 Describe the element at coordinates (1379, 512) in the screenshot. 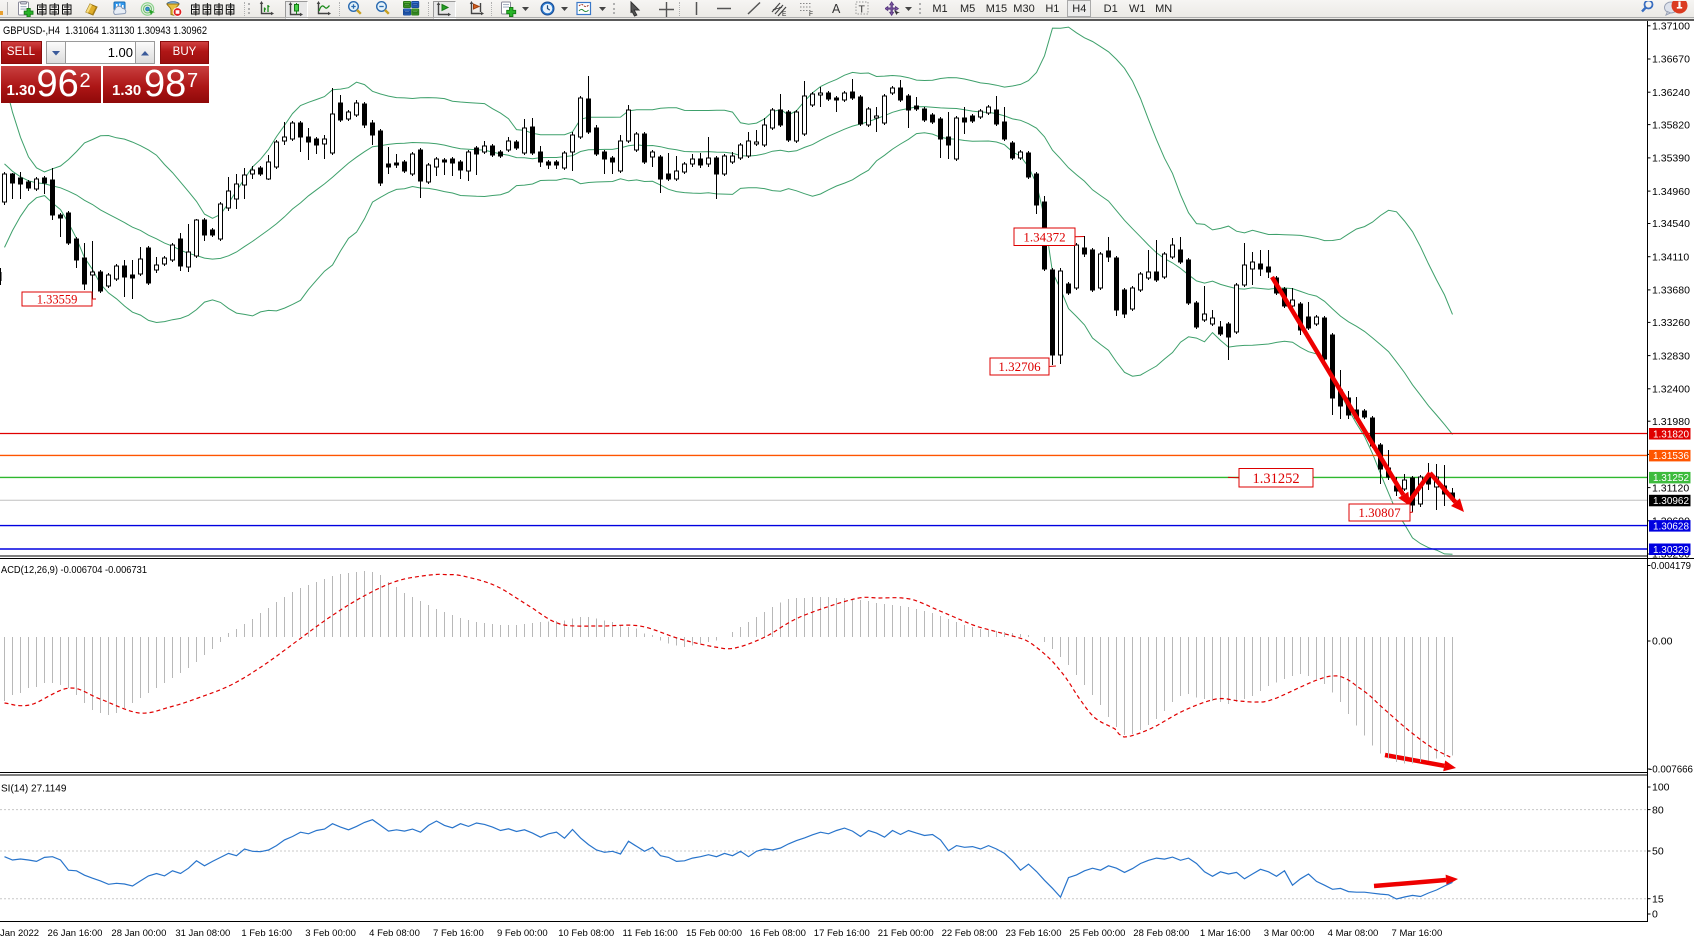

I see `svg-text: 1.30807` at that location.